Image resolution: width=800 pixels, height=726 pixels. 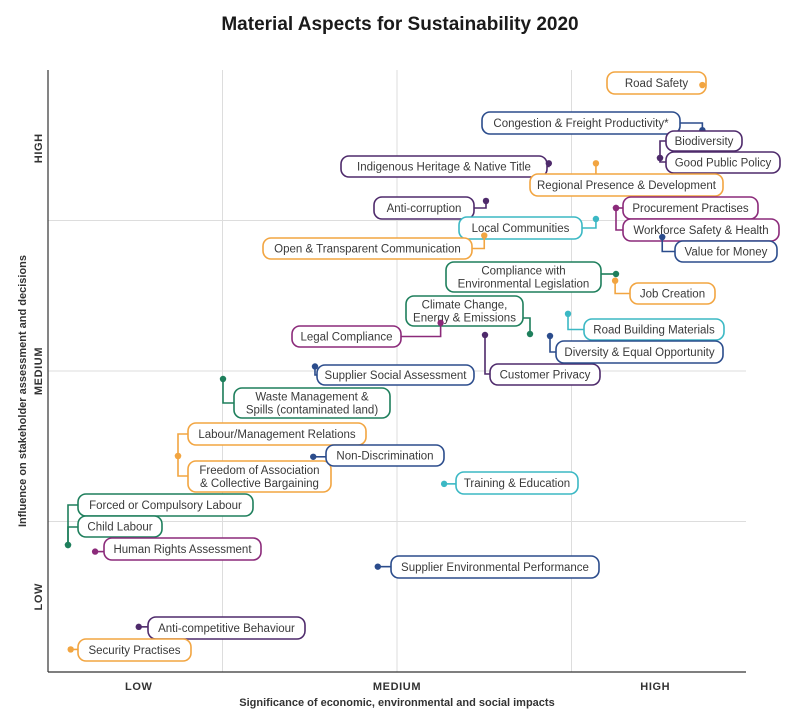 What do you see at coordinates (259, 484) in the screenshot?
I see `point-label: & Collective Bargaining` at bounding box center [259, 484].